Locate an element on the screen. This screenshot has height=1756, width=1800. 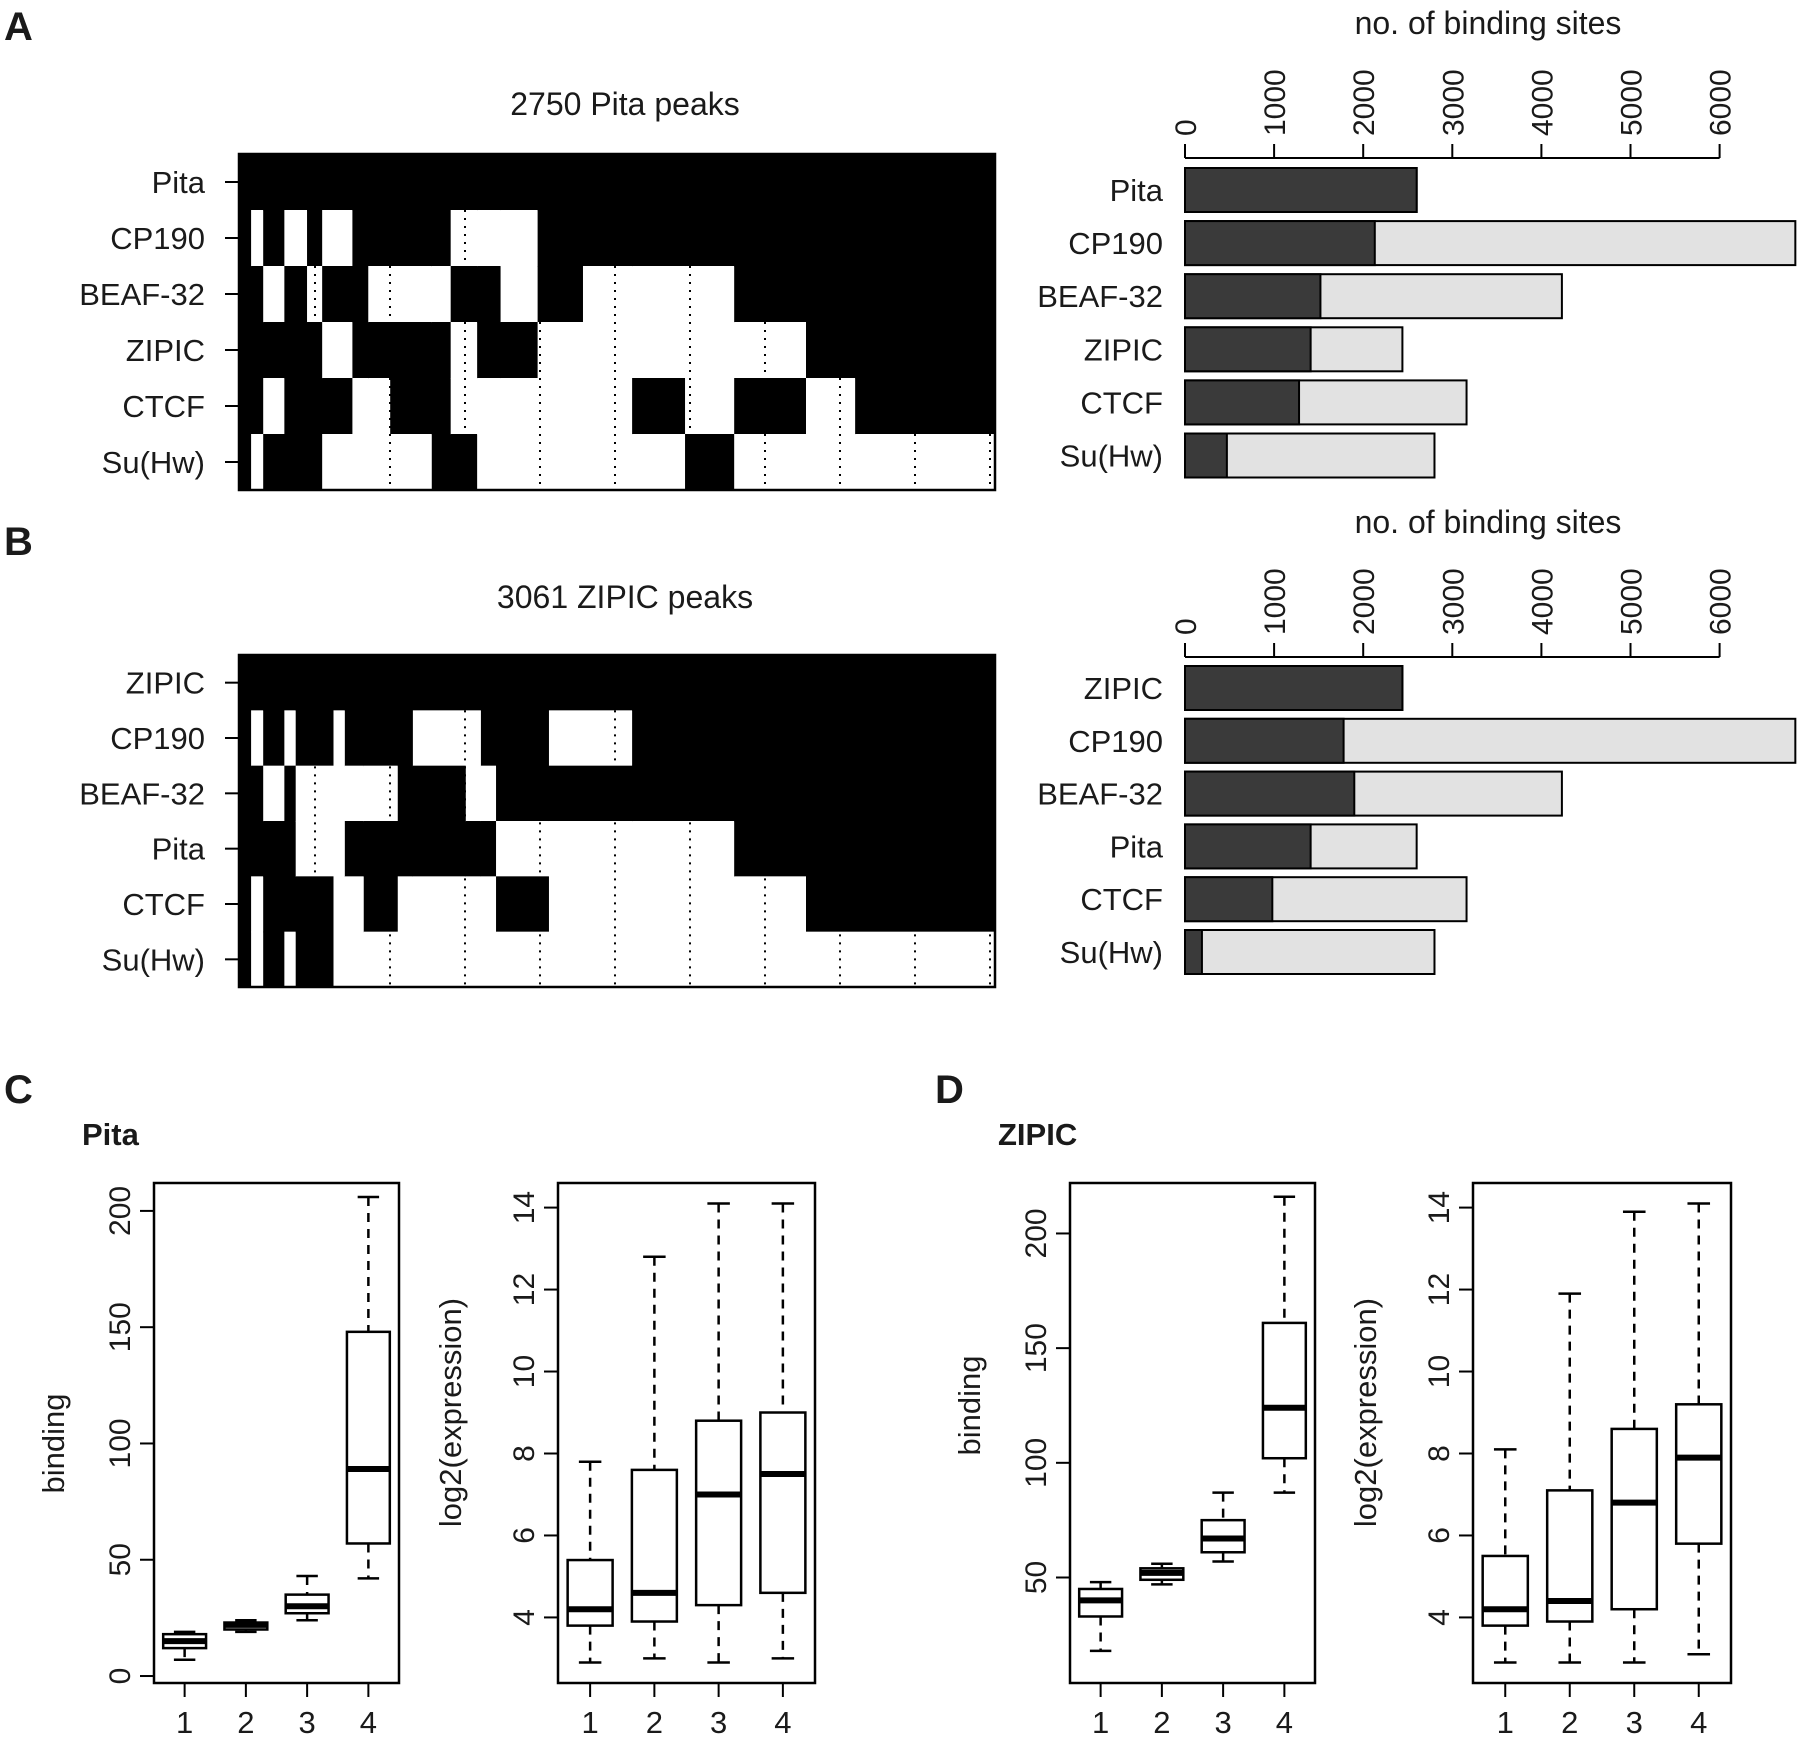
bar-total is located at coordinates (1310, 952).